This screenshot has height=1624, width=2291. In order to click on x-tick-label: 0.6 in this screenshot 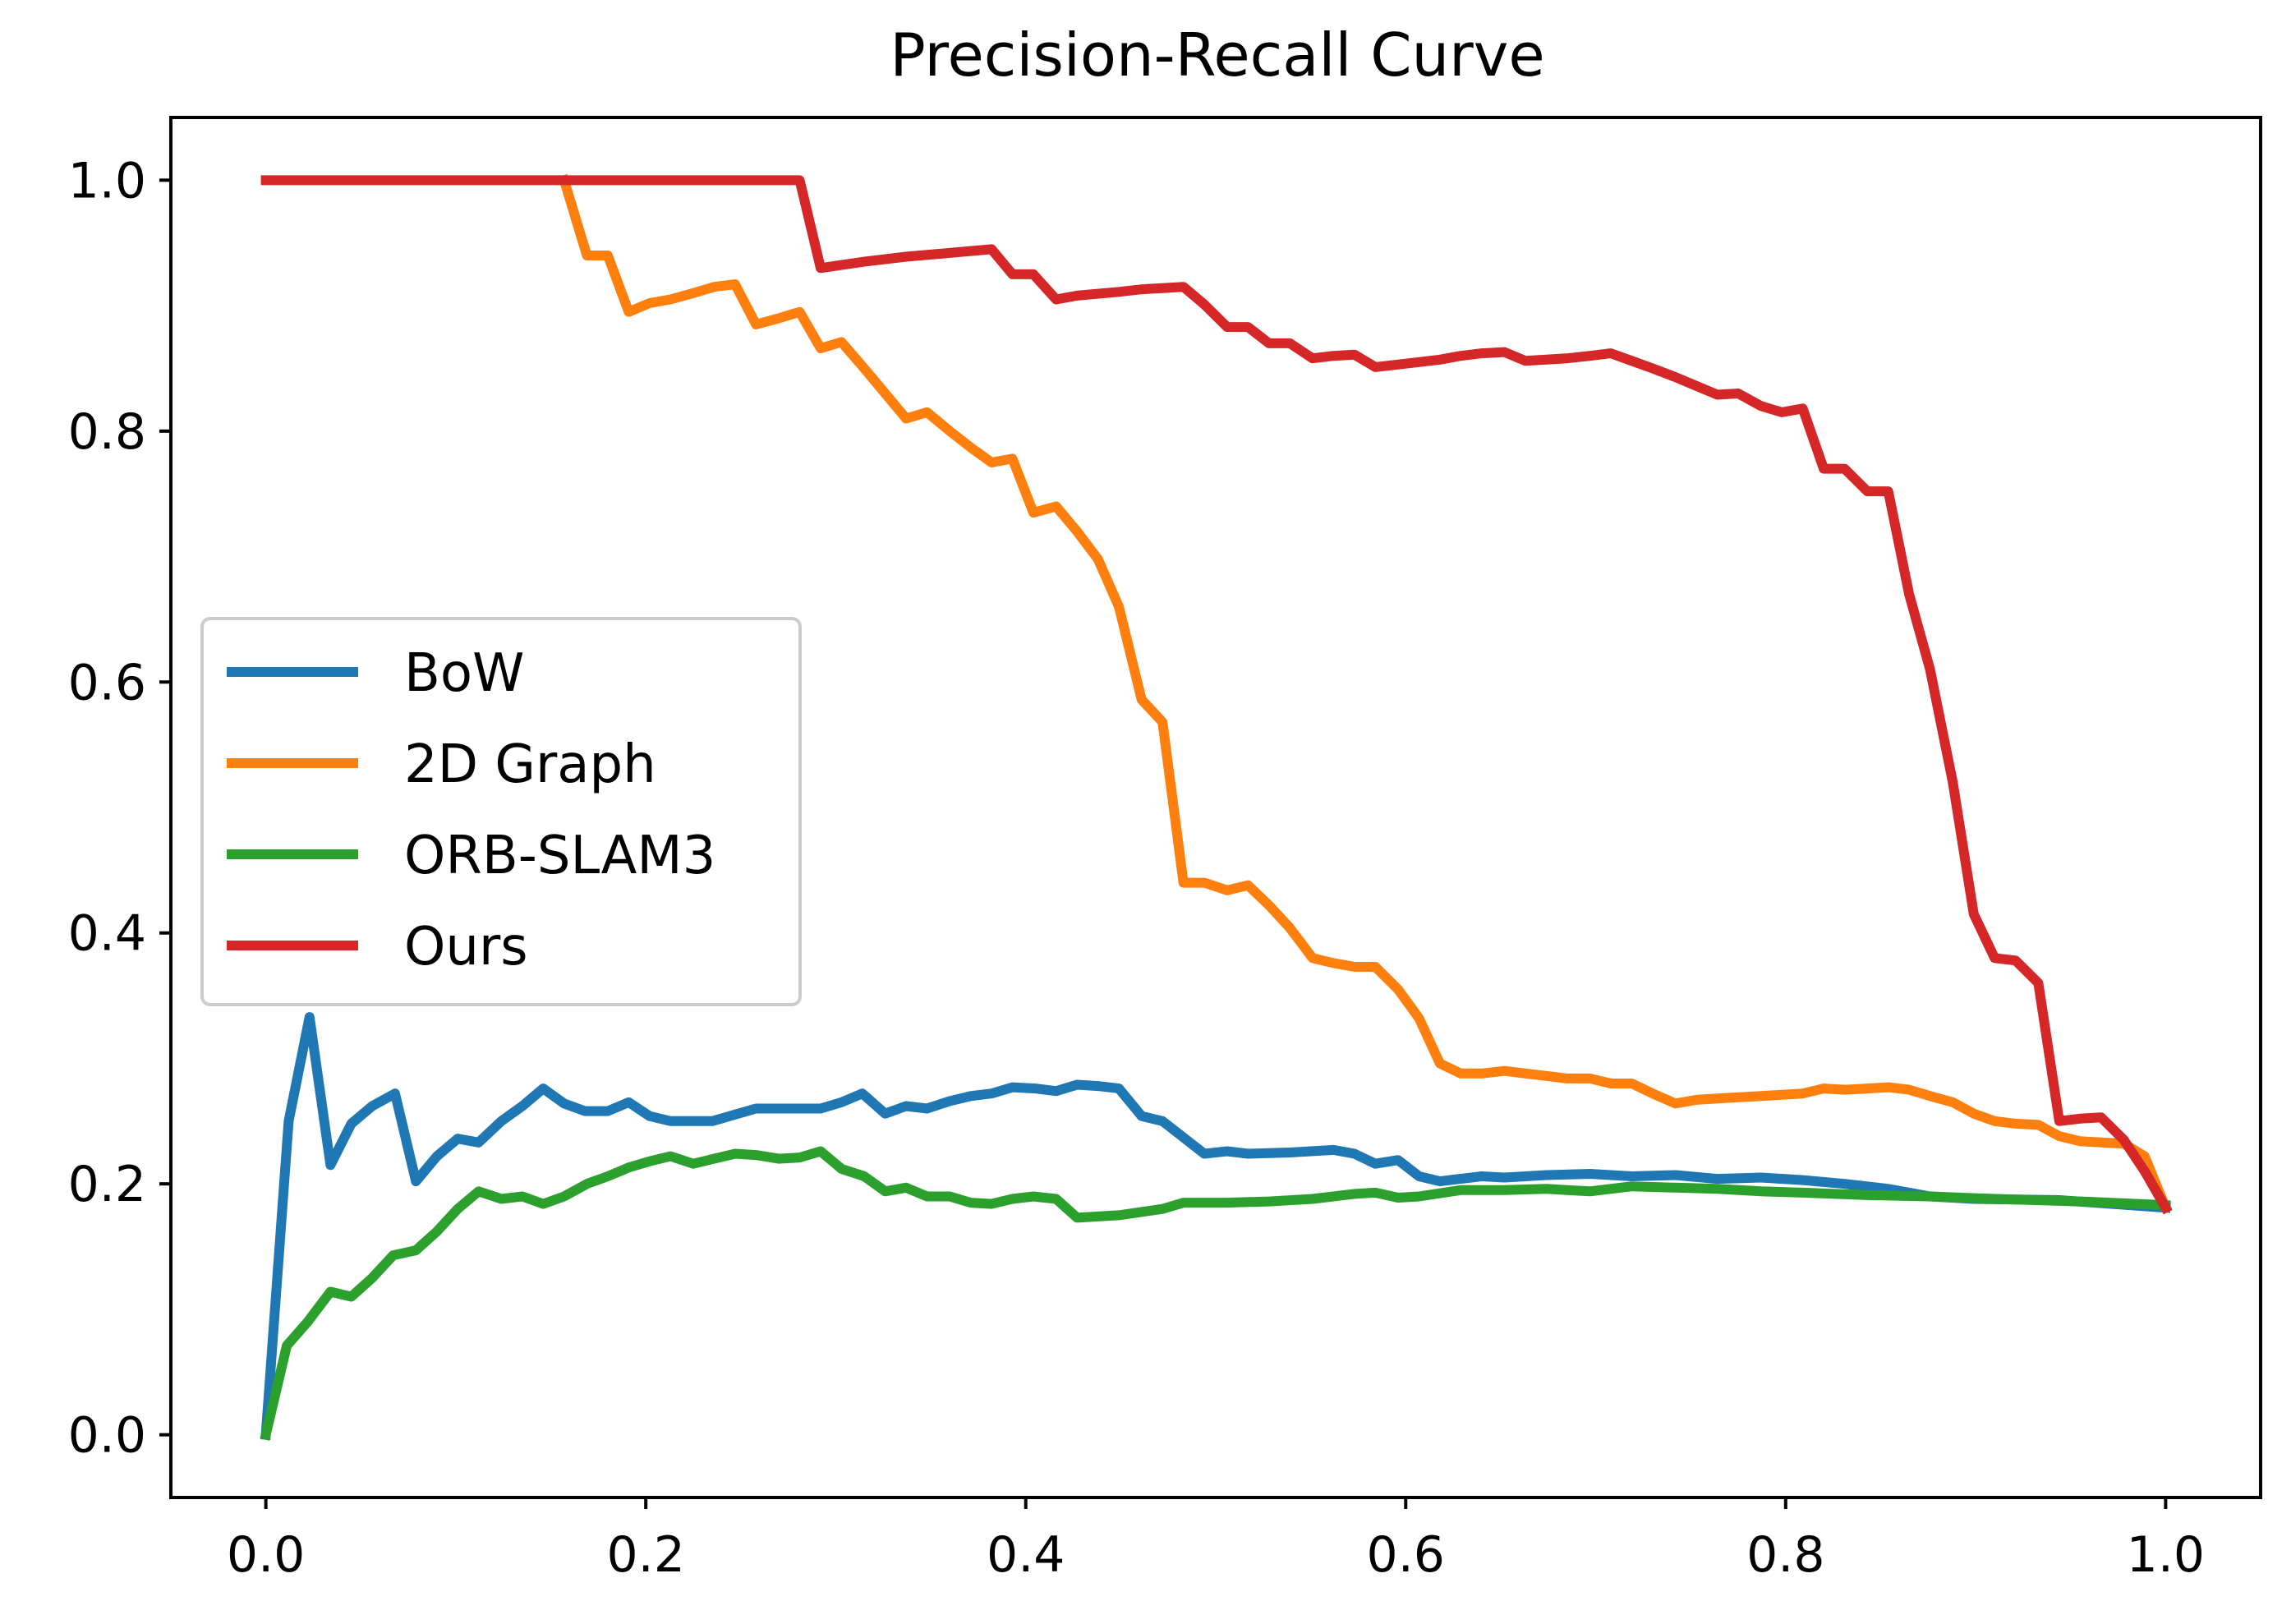, I will do `click(1406, 1555)`.